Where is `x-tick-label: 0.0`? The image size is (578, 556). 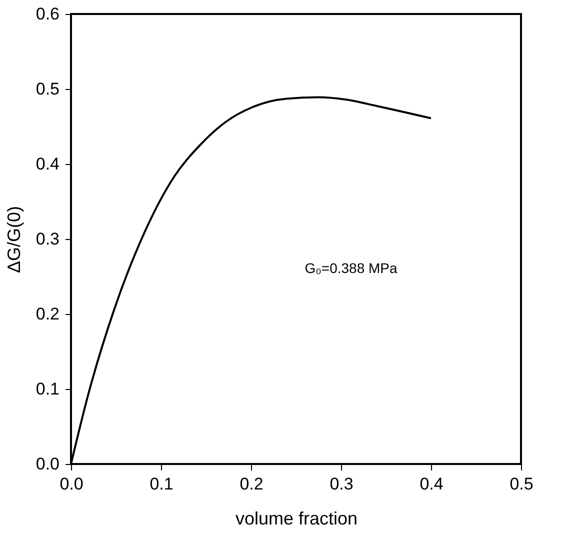 x-tick-label: 0.0 is located at coordinates (72, 484).